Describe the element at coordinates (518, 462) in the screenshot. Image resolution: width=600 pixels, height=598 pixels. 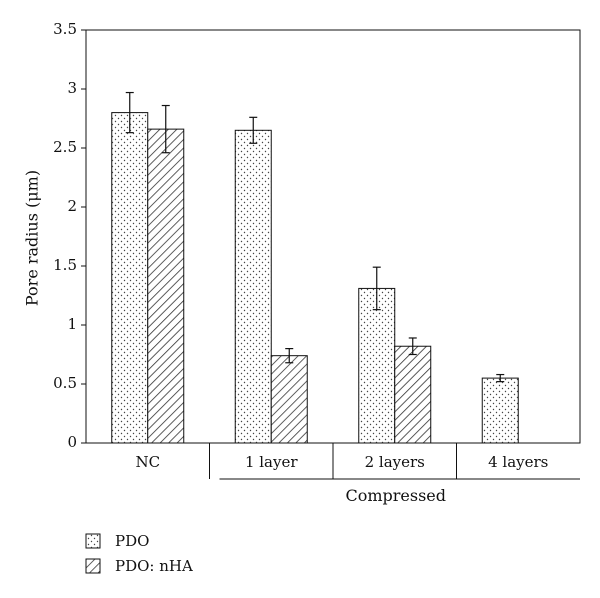
I see `category-label: 4 layers` at that location.